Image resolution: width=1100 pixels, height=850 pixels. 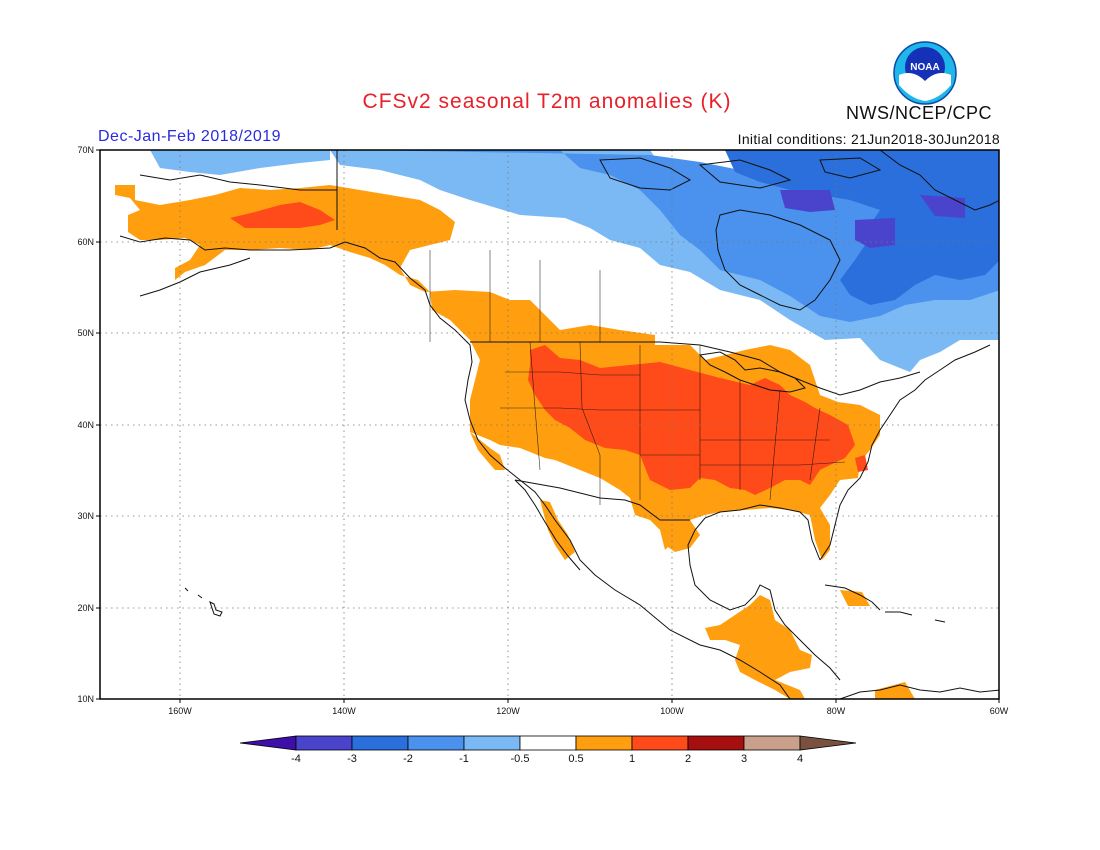 I want to click on lat-tick-30n: 30N, so click(x=85, y=516).